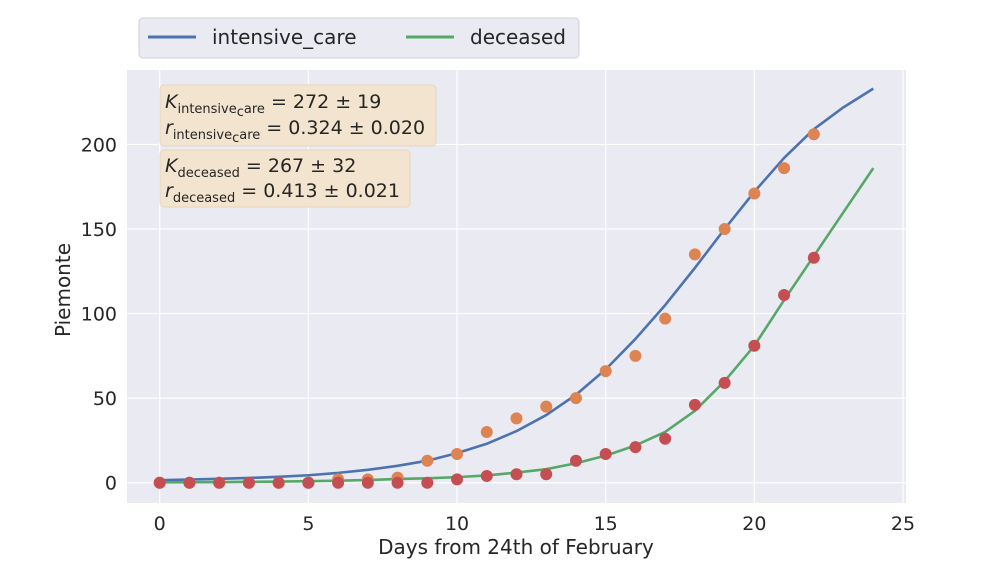 This screenshot has height=576, width=1008. I want to click on y-axis-ticks: 0 50 100 150 200, so click(99, 314).